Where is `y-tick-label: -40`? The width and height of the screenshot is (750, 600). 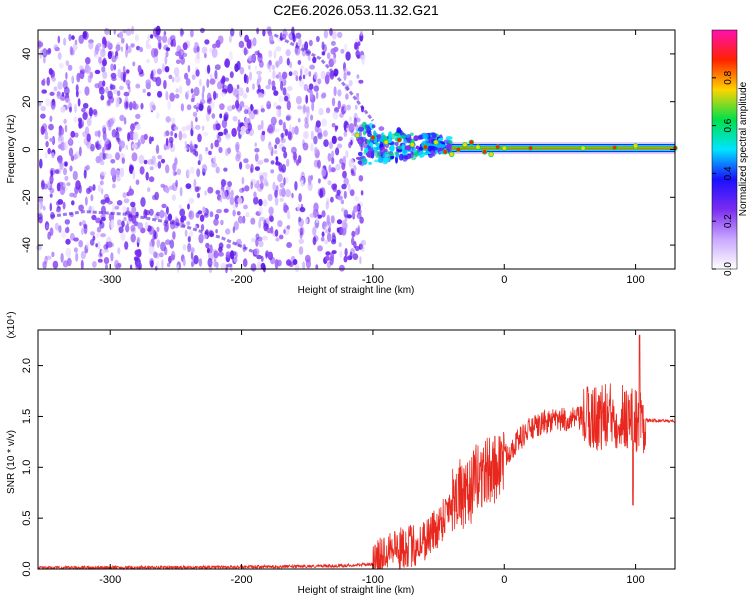 y-tick-label: -40 is located at coordinates (27, 245).